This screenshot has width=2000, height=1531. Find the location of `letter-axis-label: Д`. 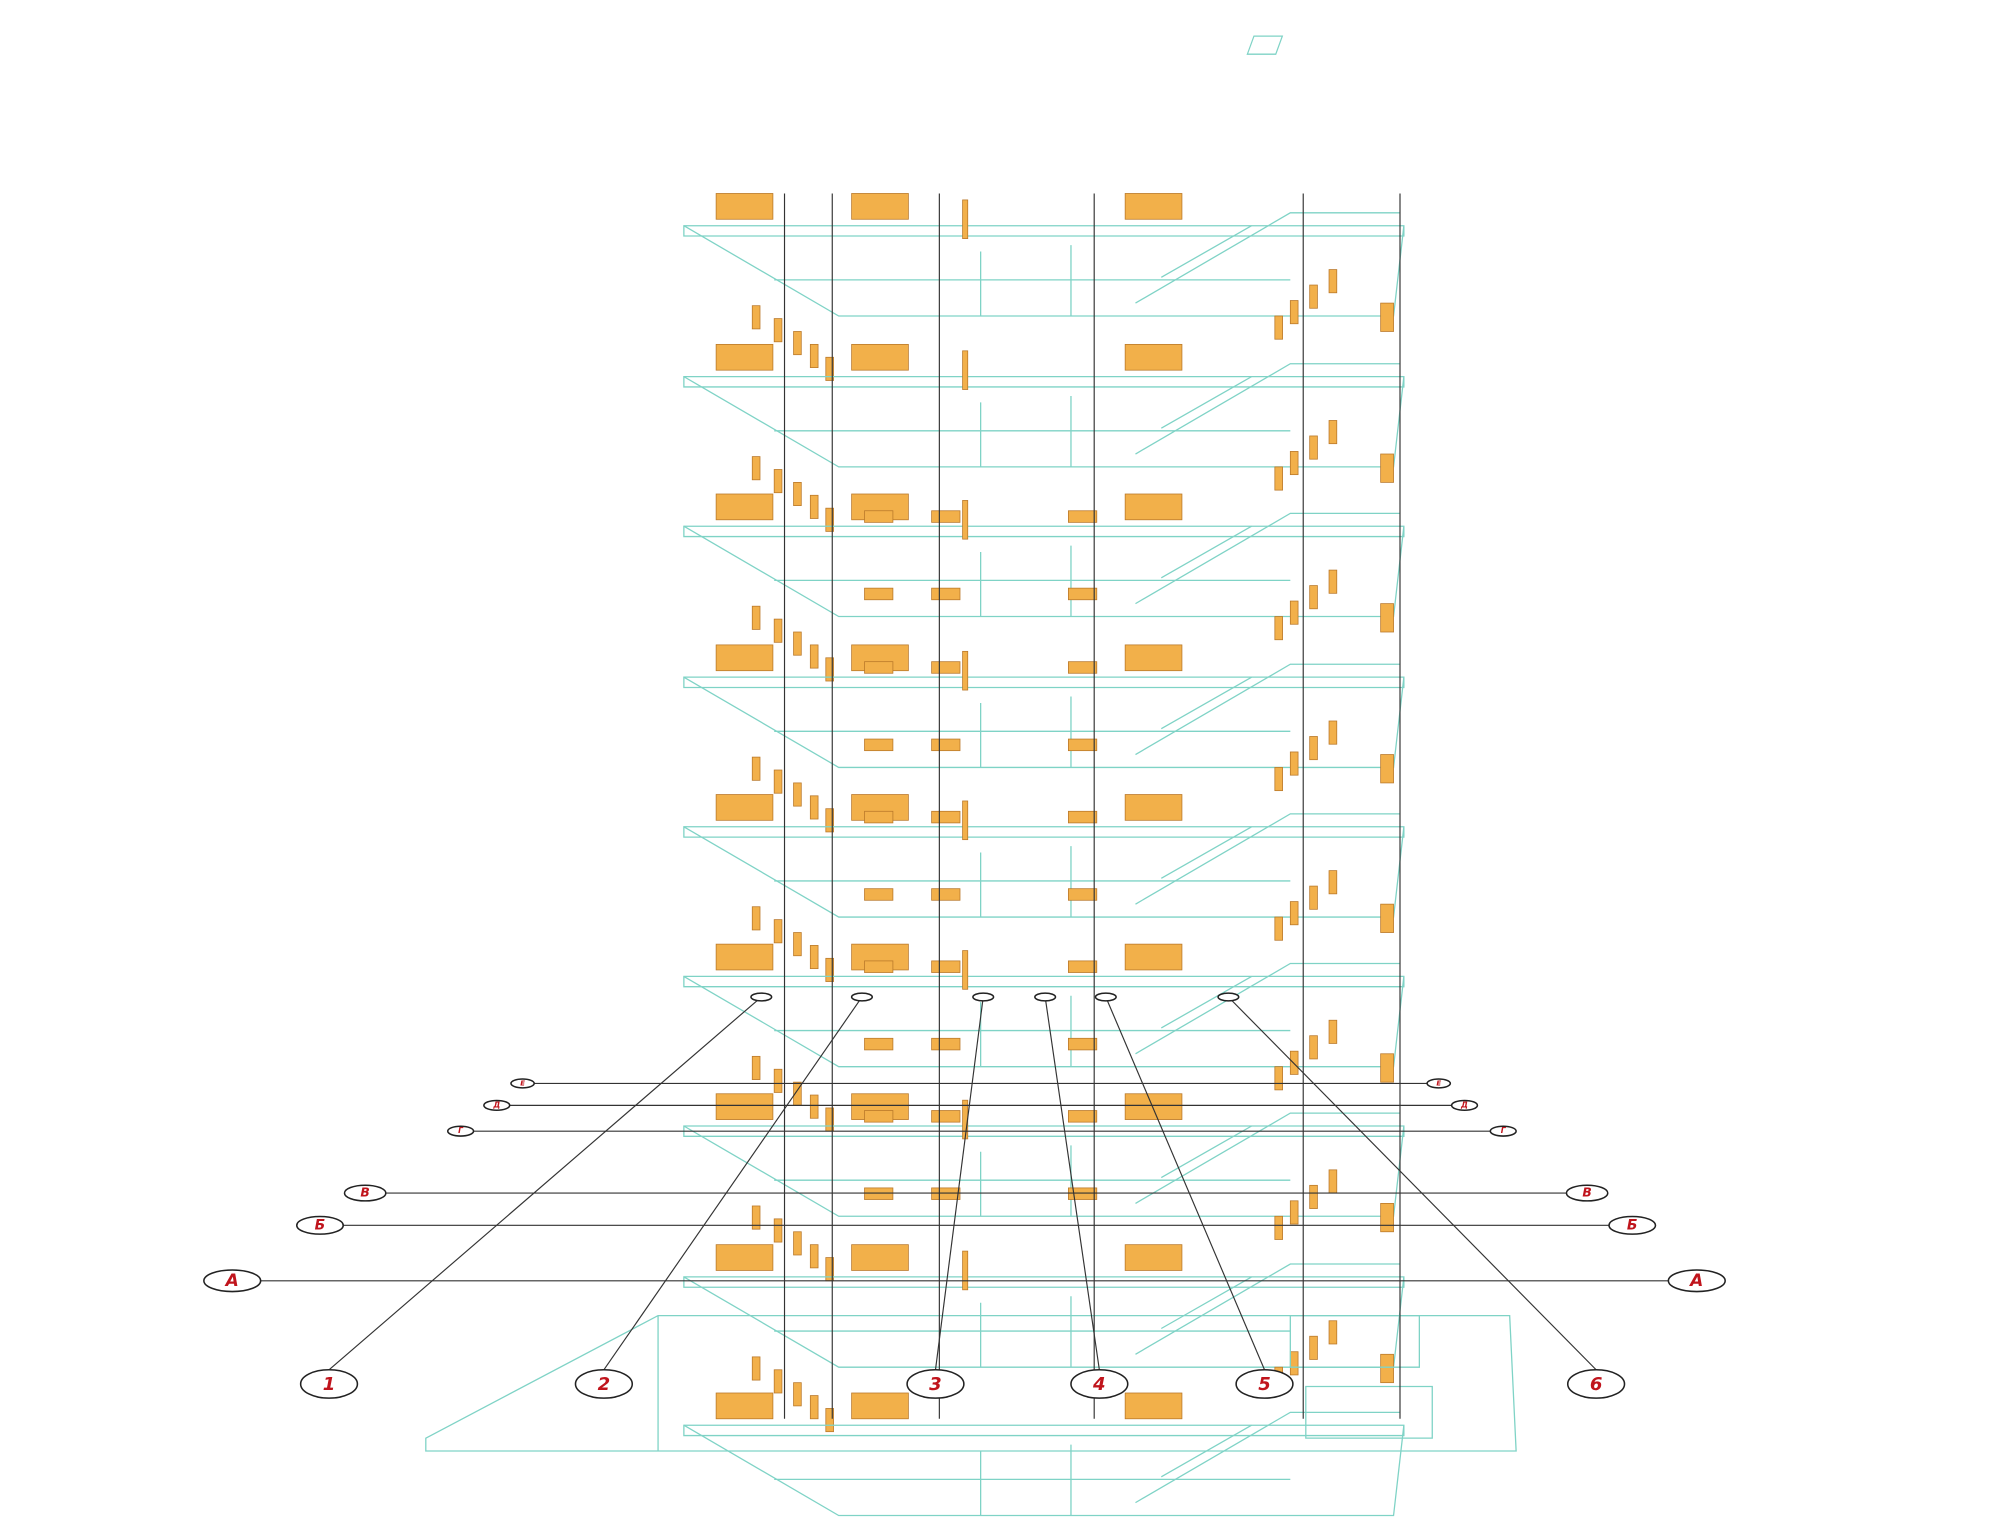

letter-axis-label: Д is located at coordinates (1464, 1104).